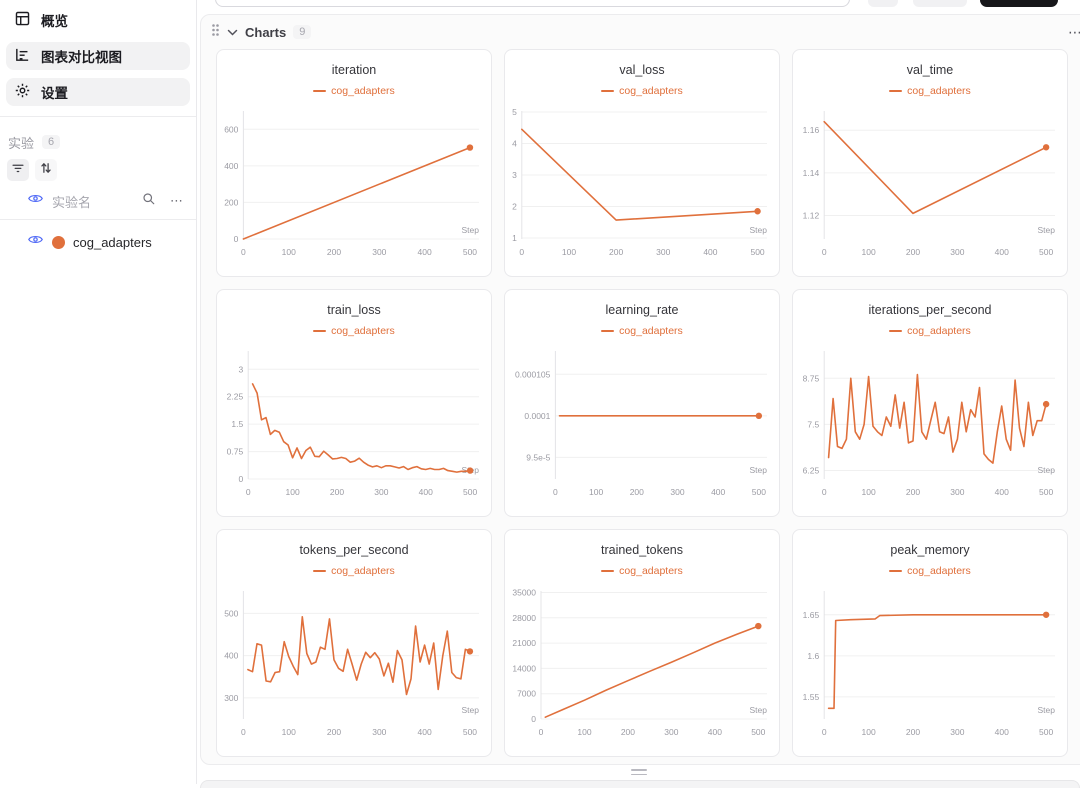 Image resolution: width=1080 pixels, height=788 pixels. I want to click on experiment-list-item: cog_adapters, so click(98, 242).